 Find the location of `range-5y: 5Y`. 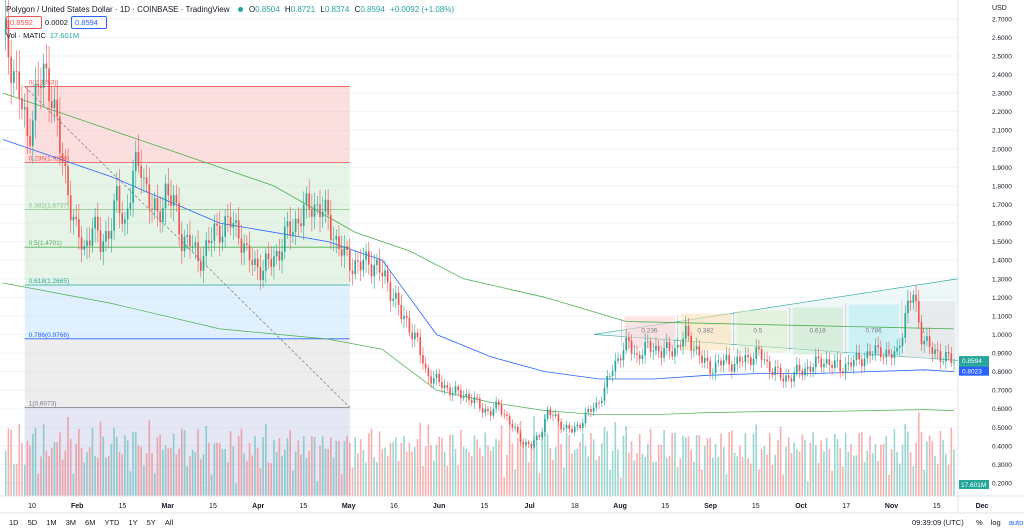

range-5y: 5Y is located at coordinates (151, 522).